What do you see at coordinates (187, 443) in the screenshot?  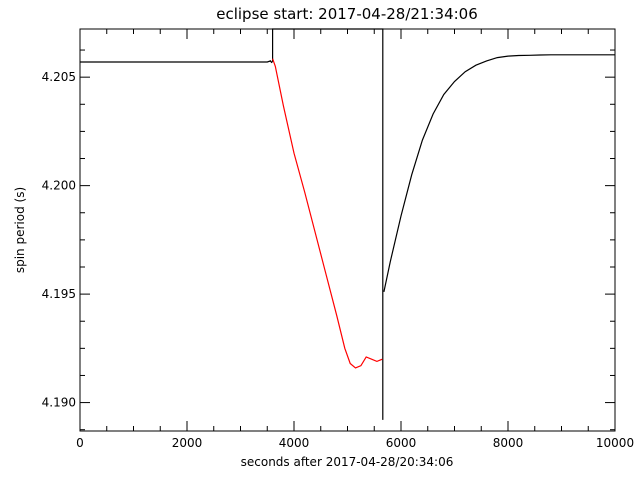 I see `x-tick-label: 2000` at bounding box center [187, 443].